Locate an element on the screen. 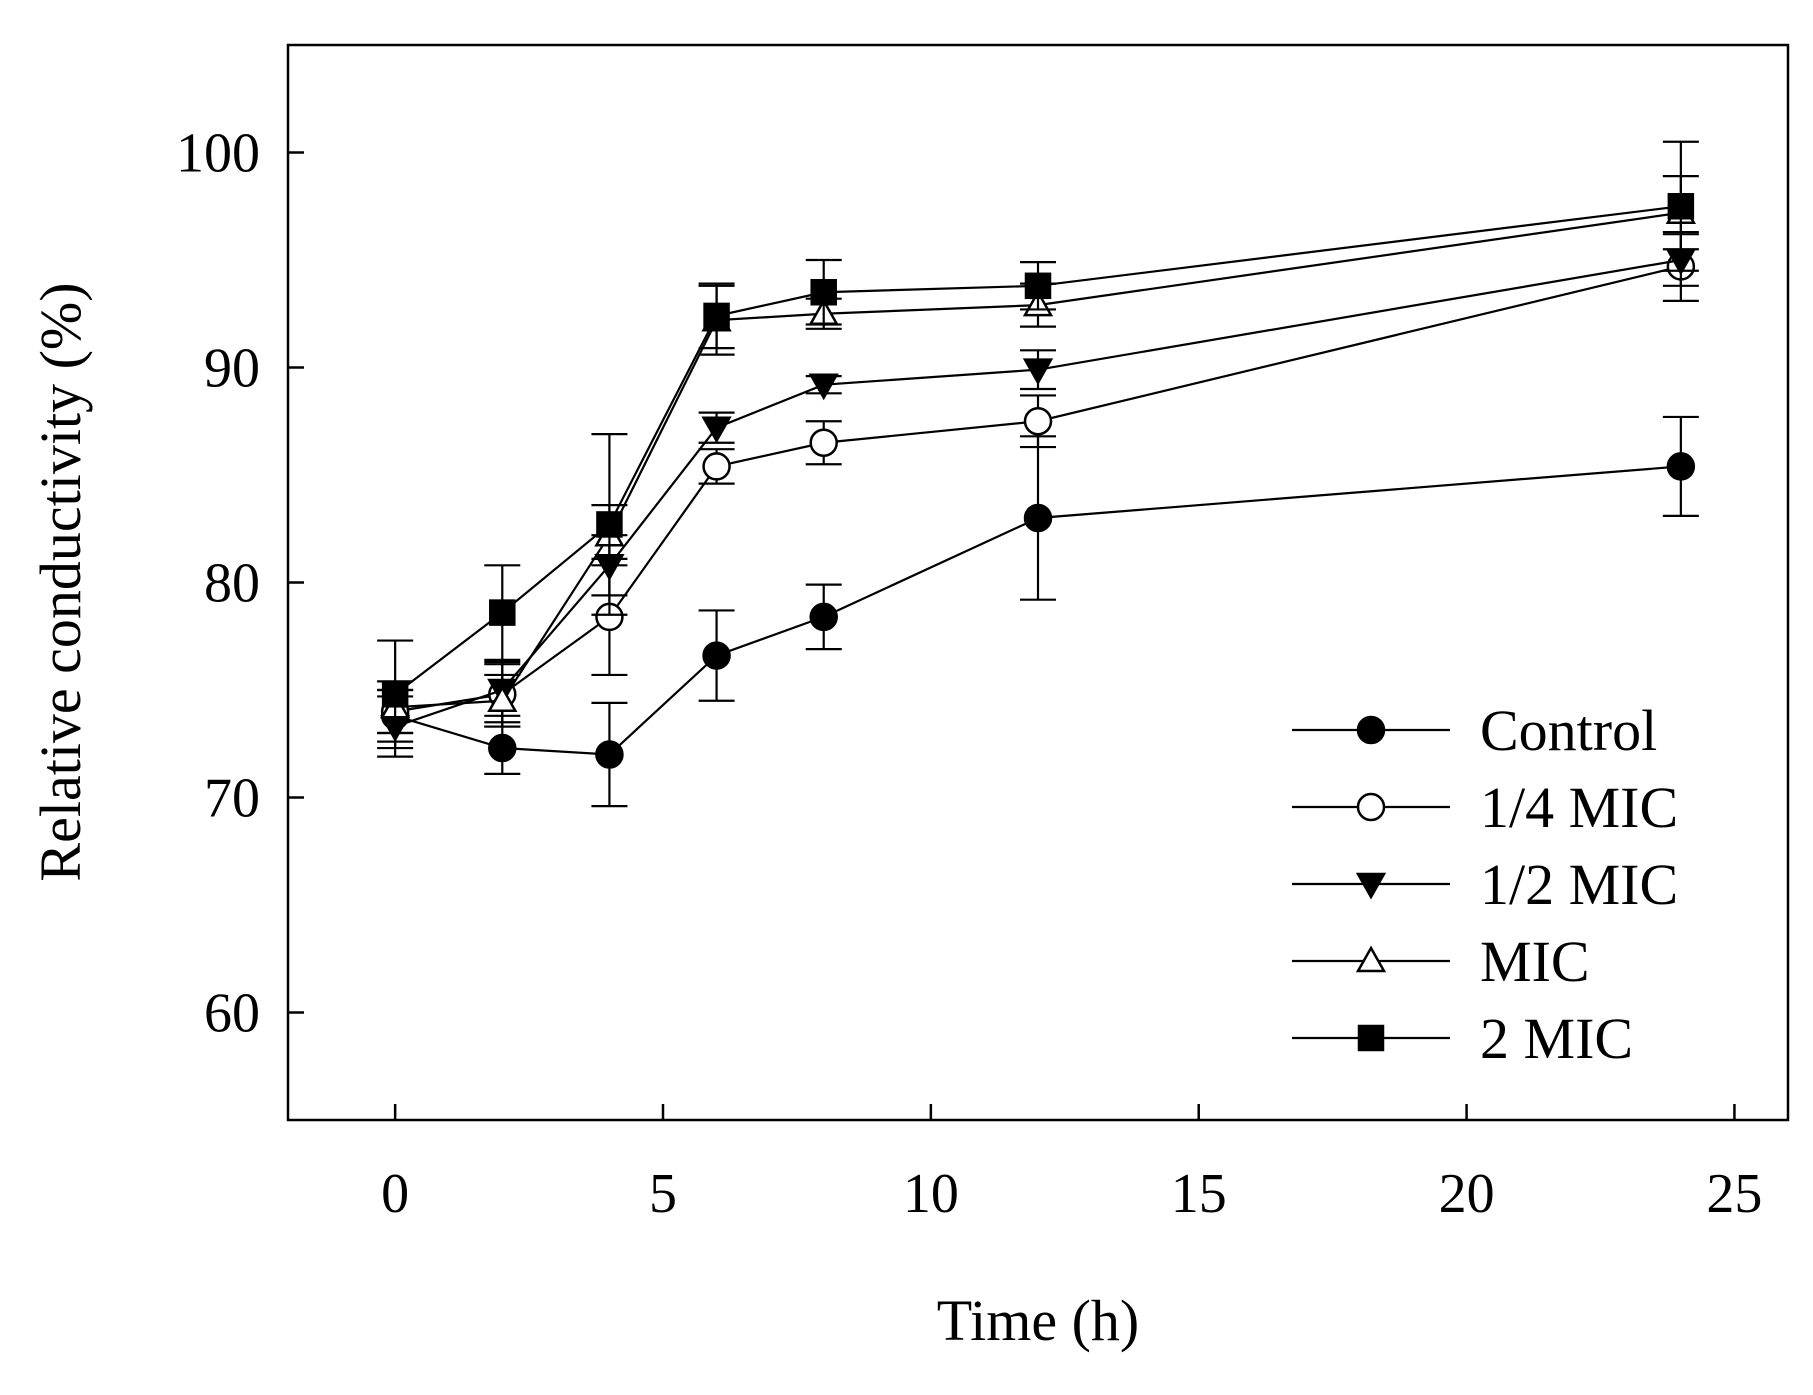 The image size is (1813, 1395). legend-label: 1/2 MIC is located at coordinates (1579, 884).